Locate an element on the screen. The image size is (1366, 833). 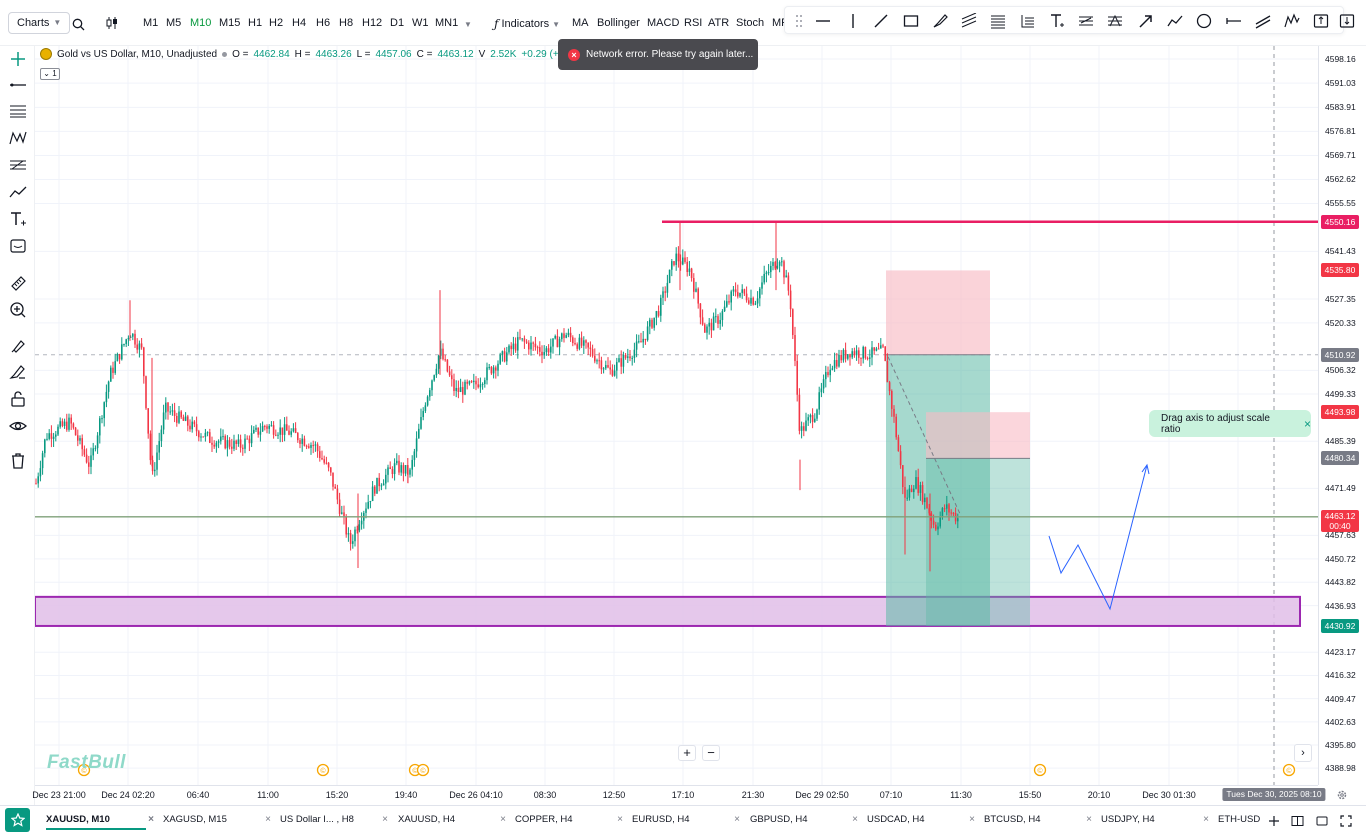
symbol-tab: USDJPY, H4 × is located at coordinates (1155, 821).